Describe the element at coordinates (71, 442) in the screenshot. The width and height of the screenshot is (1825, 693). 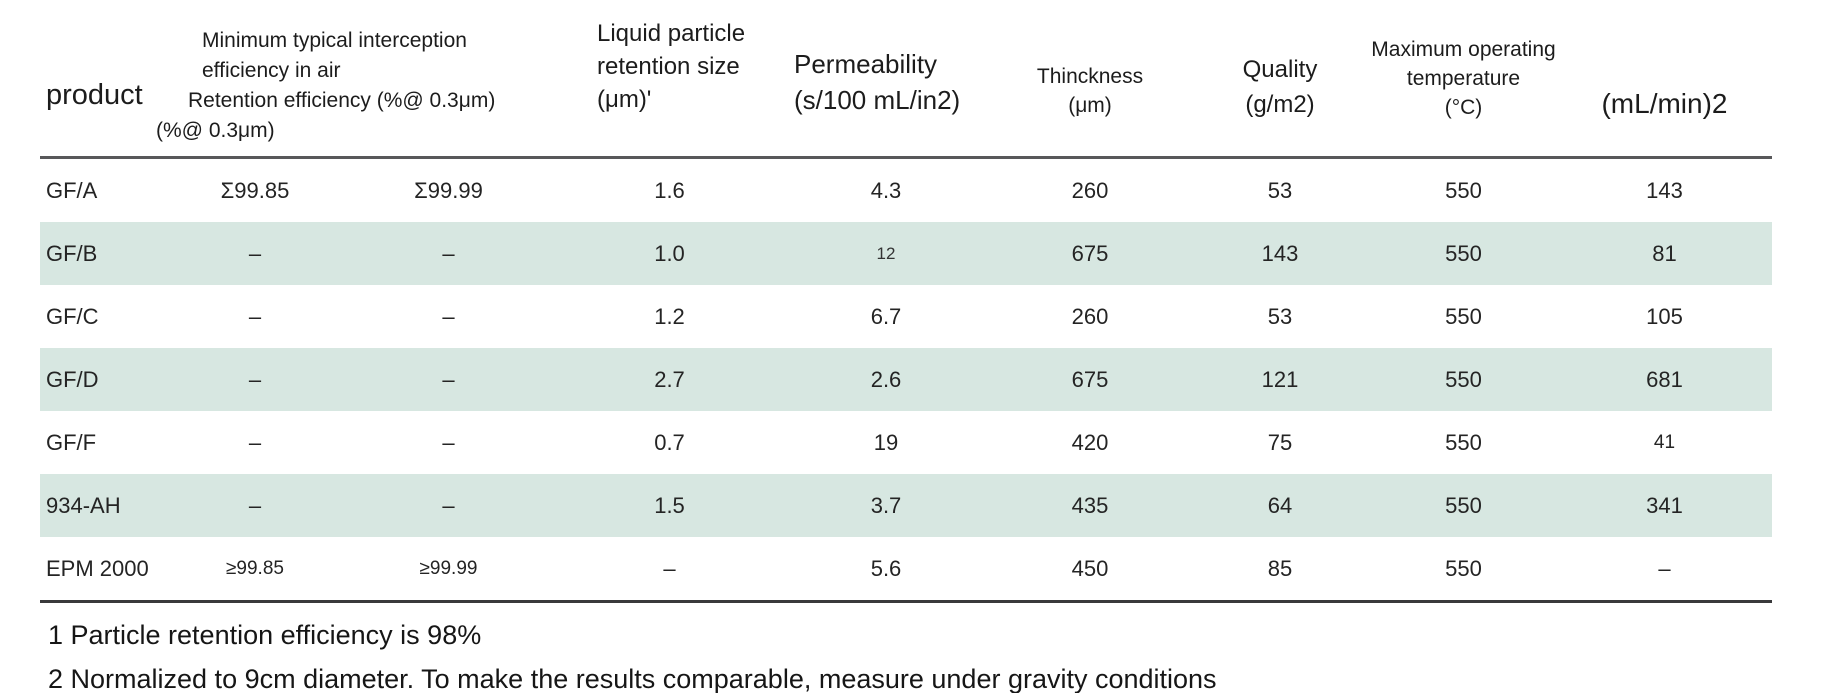
I see `product-name: GF/F` at that location.